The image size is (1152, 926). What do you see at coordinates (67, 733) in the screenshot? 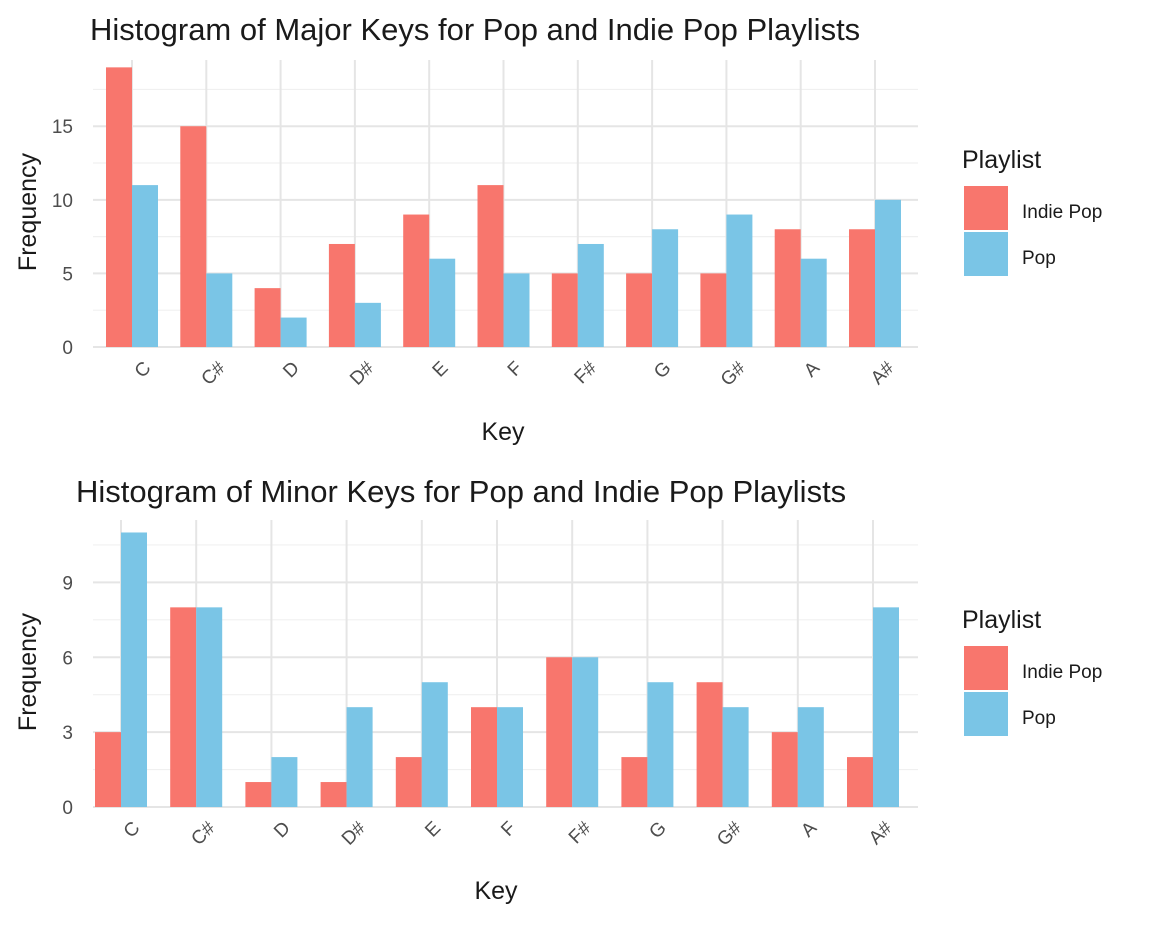
I see `y-tick-label: 3` at bounding box center [67, 733].